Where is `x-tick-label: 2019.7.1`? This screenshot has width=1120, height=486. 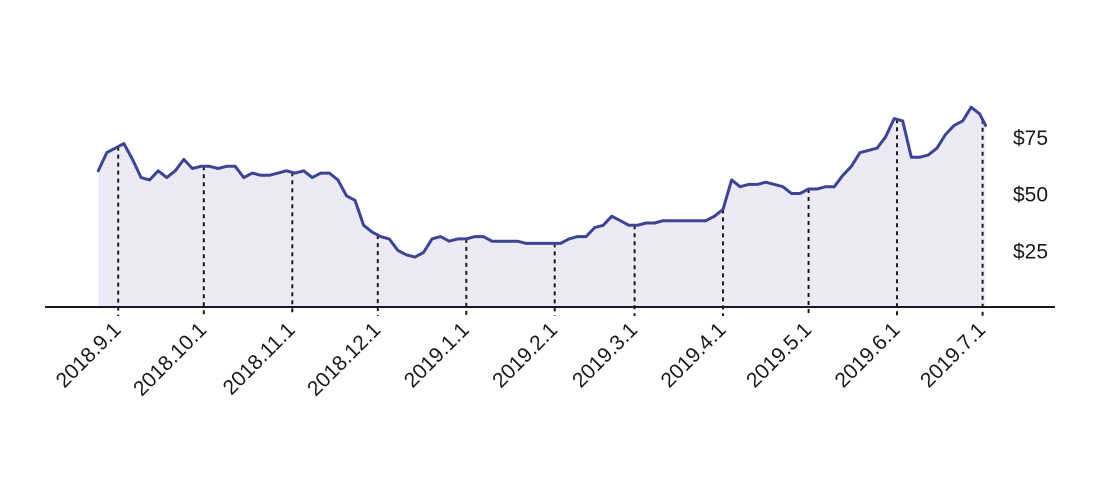 x-tick-label: 2019.7.1 is located at coordinates (953, 355).